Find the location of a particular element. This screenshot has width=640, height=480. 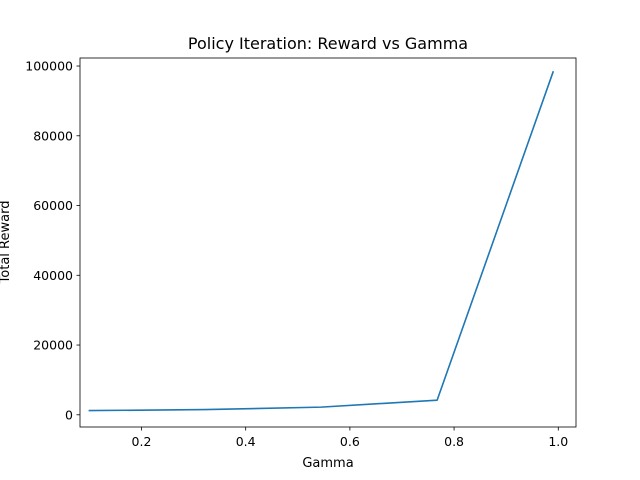

x-axis: 0.2 0.4 0.6 0.8 1.0 is located at coordinates (350, 438).